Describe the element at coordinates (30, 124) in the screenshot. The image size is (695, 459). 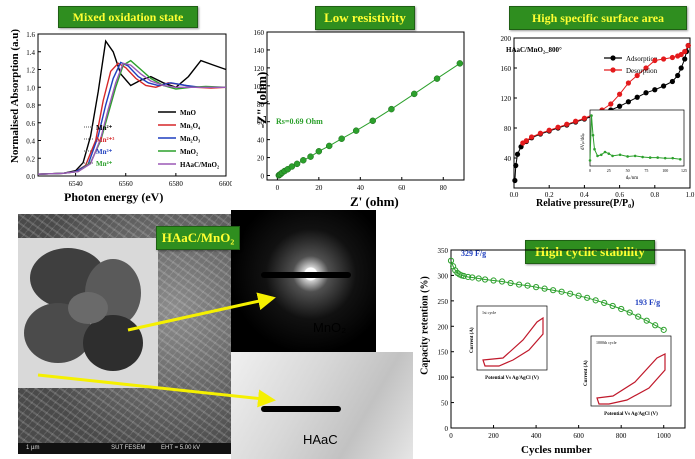
I see `xanes-ytick-label: 0.6` at that location.